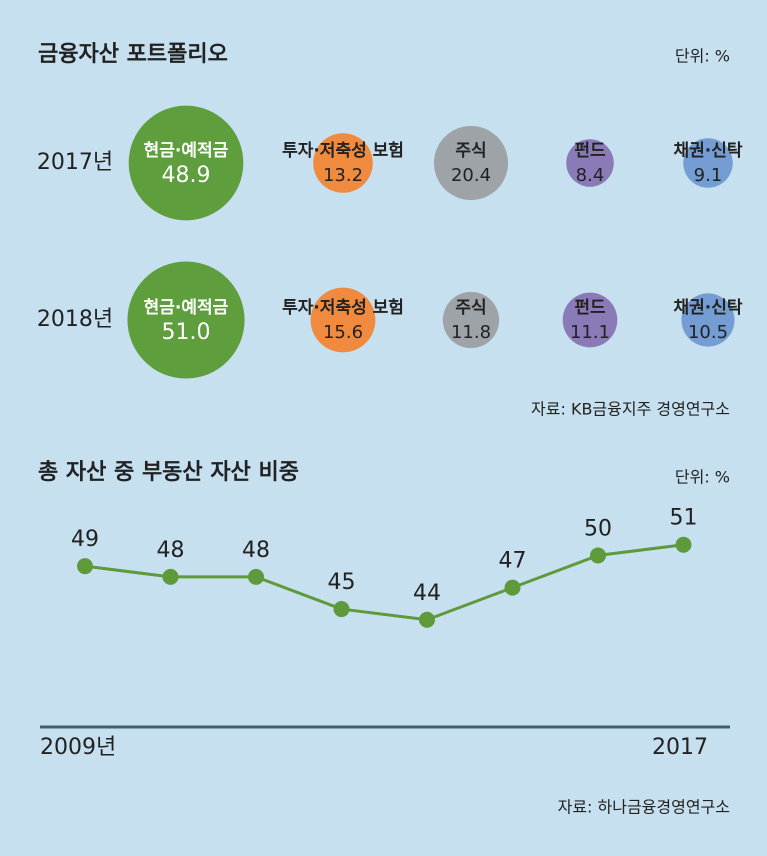 Image resolution: width=767 pixels, height=856 pixels. Describe the element at coordinates (85, 539) in the screenshot. I see `value-label: 49` at that location.